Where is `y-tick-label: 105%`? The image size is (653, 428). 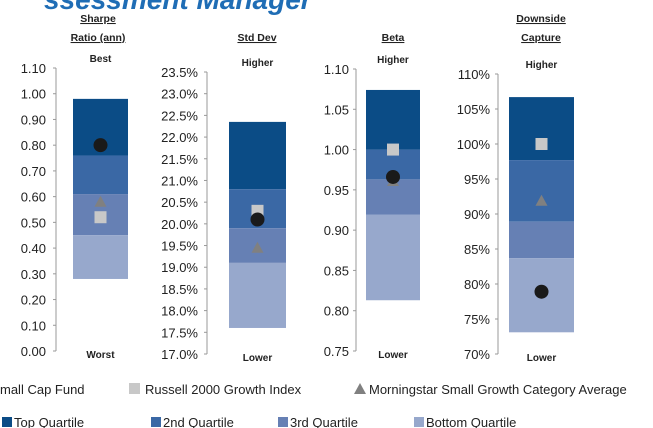 y-tick-label: 105% is located at coordinates (474, 109).